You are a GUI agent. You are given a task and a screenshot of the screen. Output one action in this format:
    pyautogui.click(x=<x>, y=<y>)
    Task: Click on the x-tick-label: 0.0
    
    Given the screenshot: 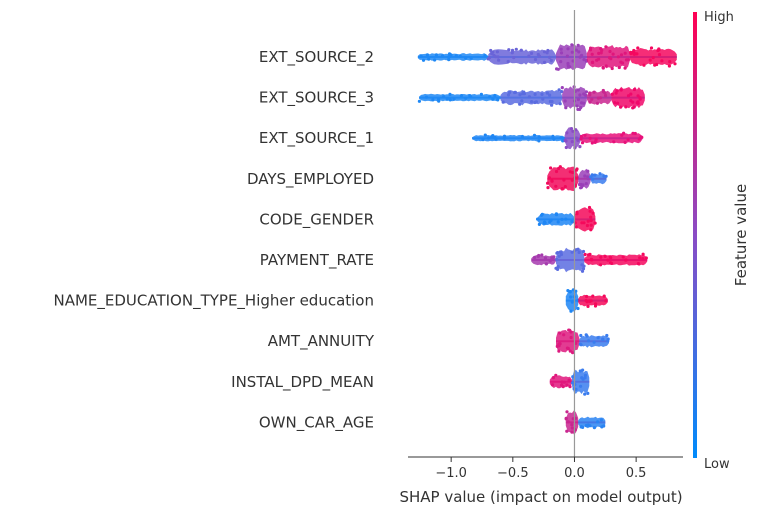 What is the action you would take?
    pyautogui.click(x=574, y=473)
    